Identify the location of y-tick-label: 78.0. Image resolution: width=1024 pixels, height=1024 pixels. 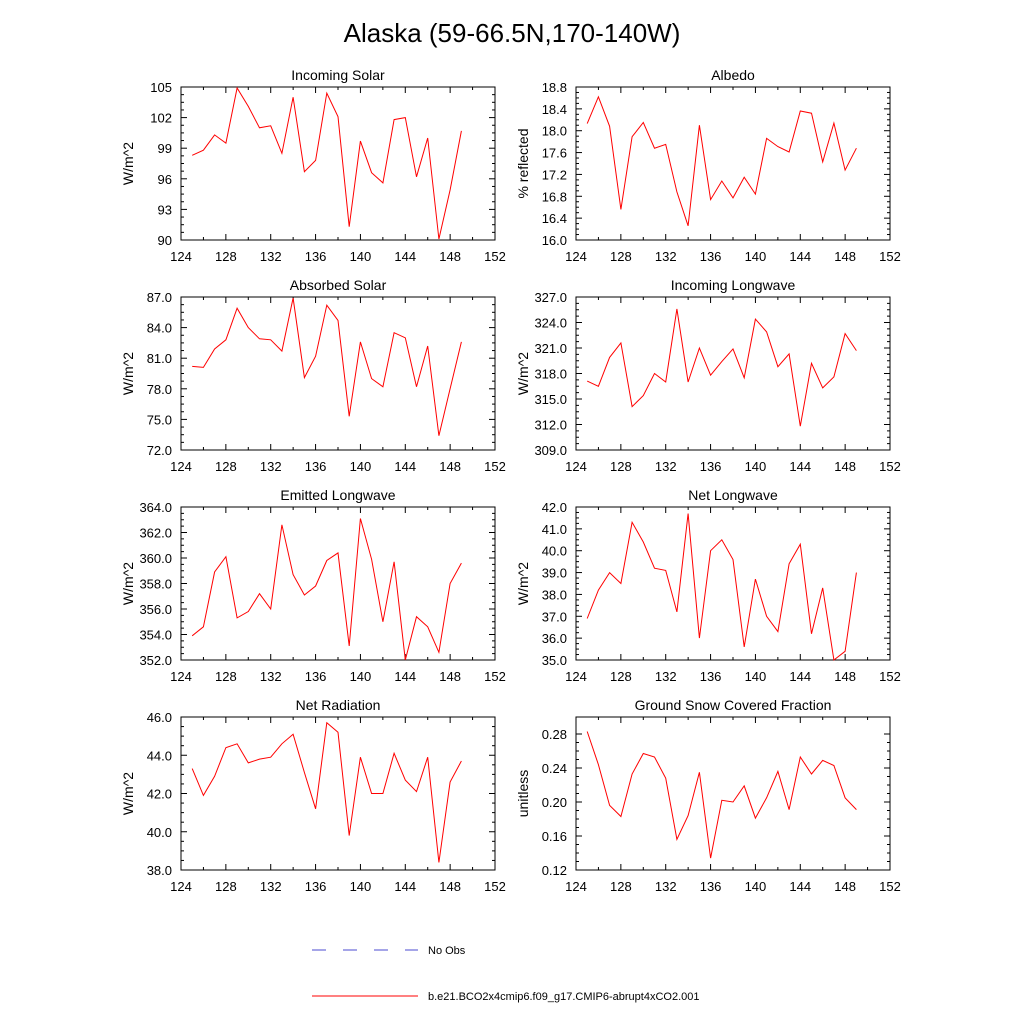
(159, 389).